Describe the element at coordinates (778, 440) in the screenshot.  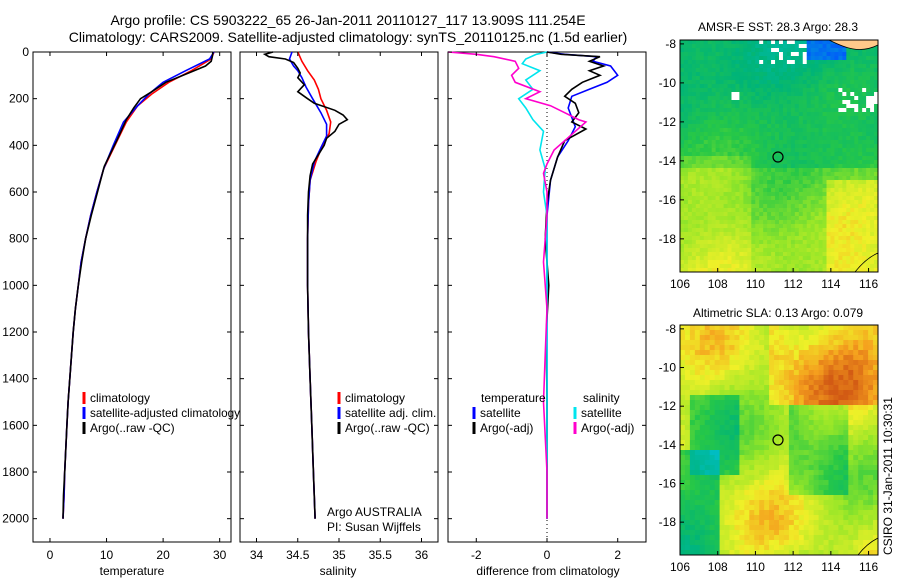
I see `sla-map-argo-marker` at that location.